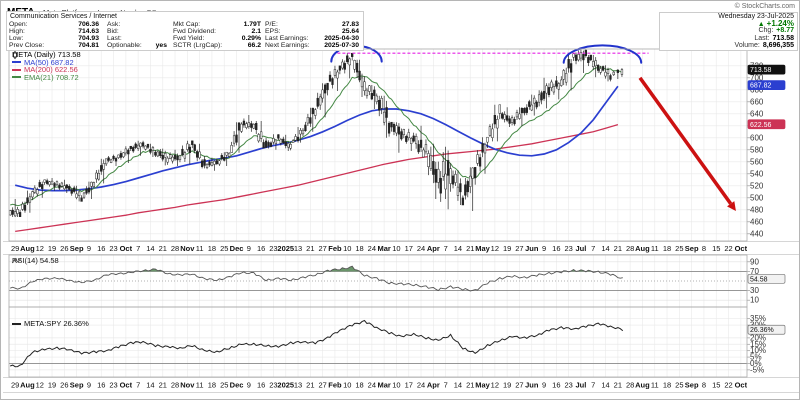 Image resolution: width=800 pixels, height=400 pixels. Describe the element at coordinates (409, 248) in the screenshot. I see `svg-text: 17` at that location.